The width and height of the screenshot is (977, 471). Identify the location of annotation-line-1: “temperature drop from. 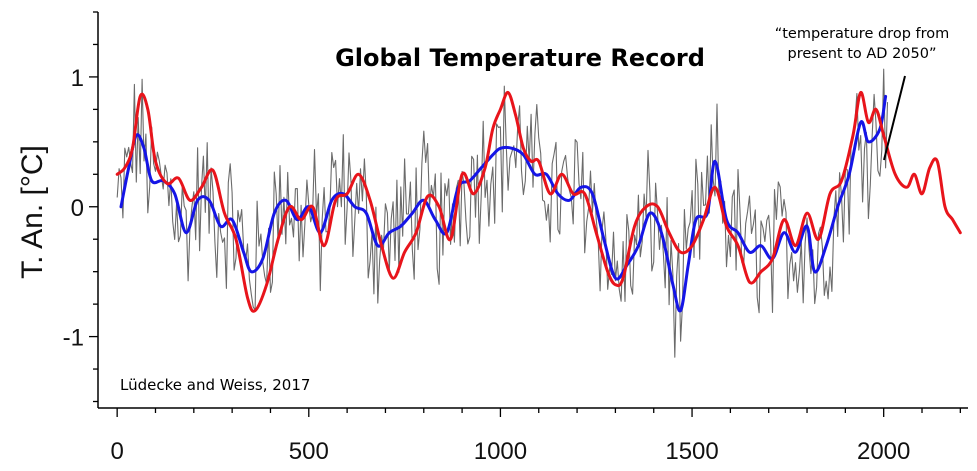
(862, 34).